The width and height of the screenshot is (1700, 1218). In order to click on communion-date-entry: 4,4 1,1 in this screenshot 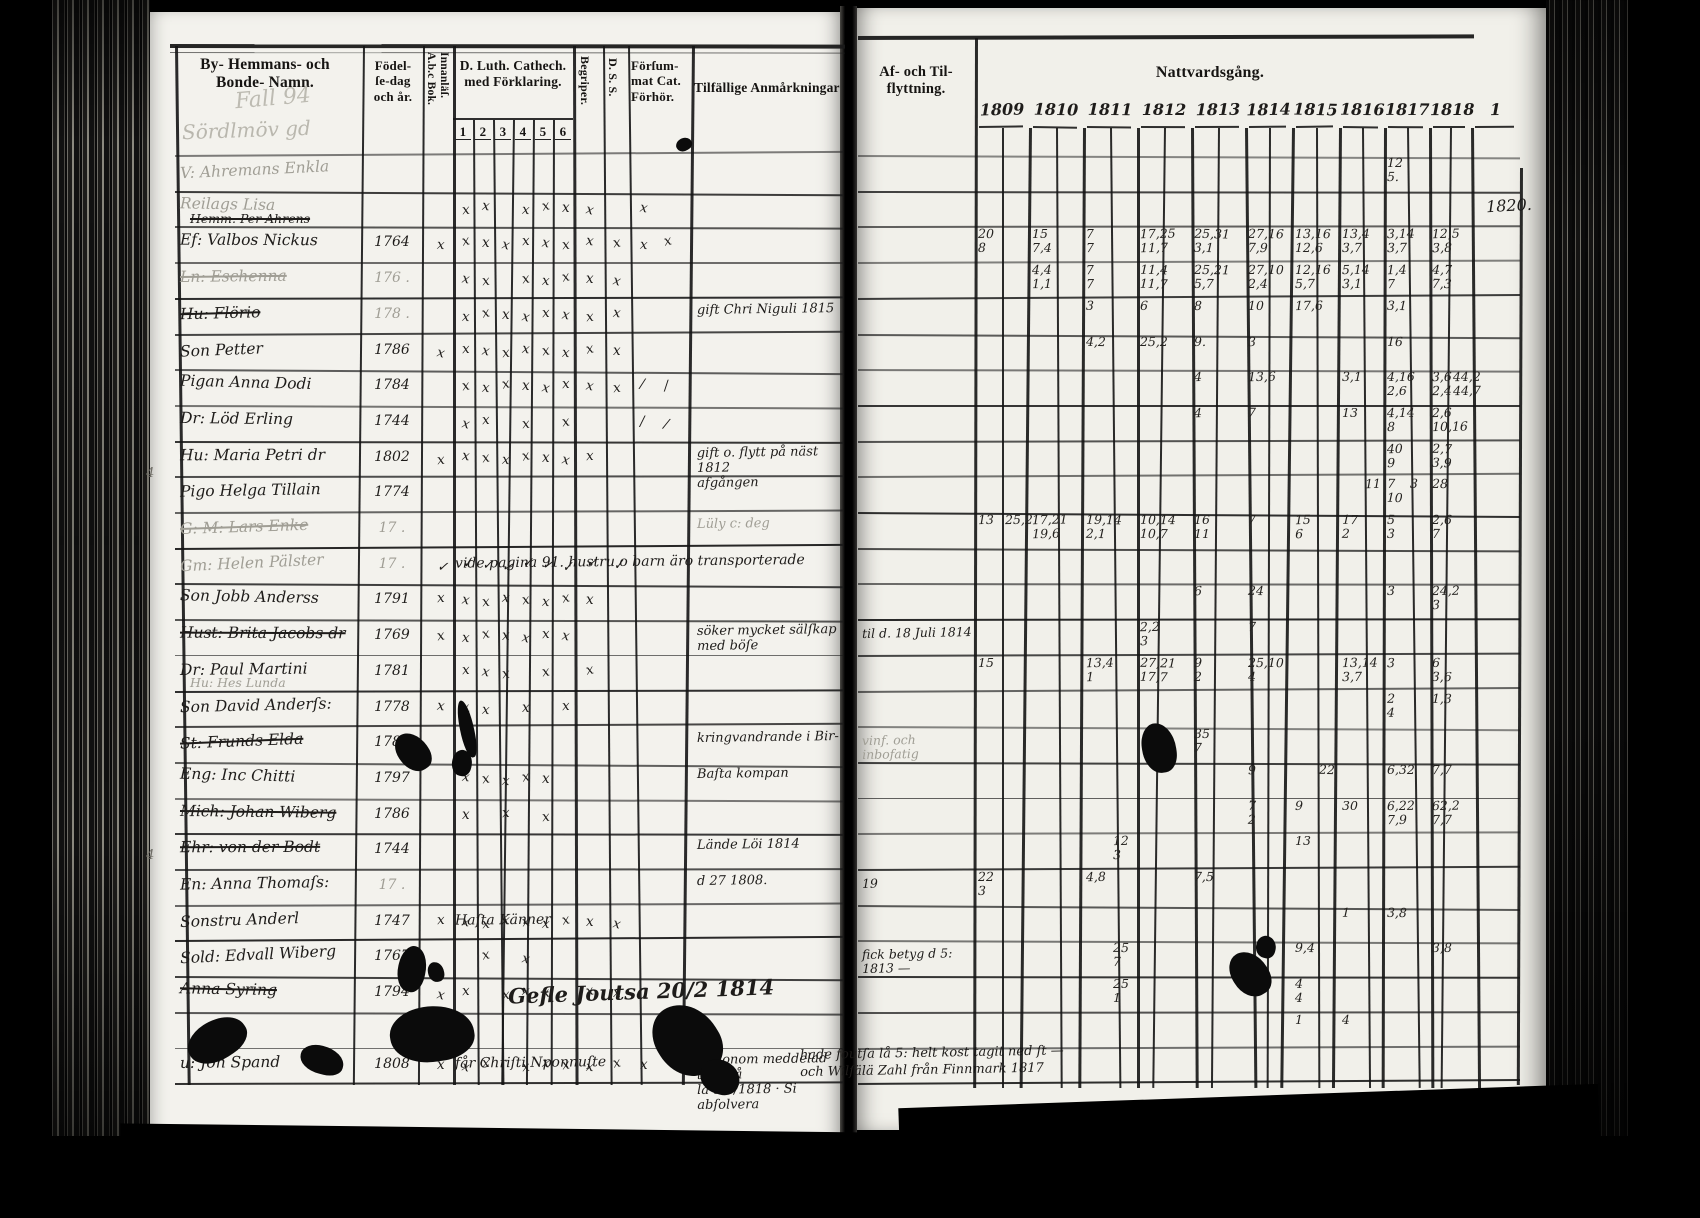, I will do `click(1042, 276)`.